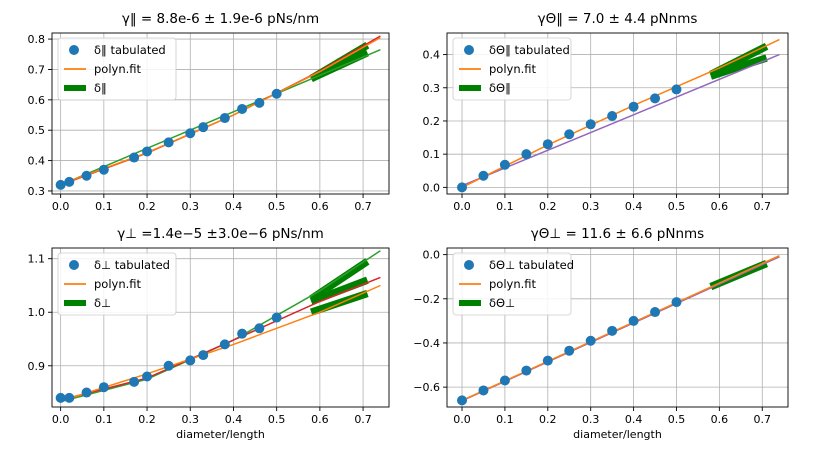 The image size is (814, 454). Describe the element at coordinates (432, 55) in the screenshot. I see `y-tick-label: 0.4` at that location.